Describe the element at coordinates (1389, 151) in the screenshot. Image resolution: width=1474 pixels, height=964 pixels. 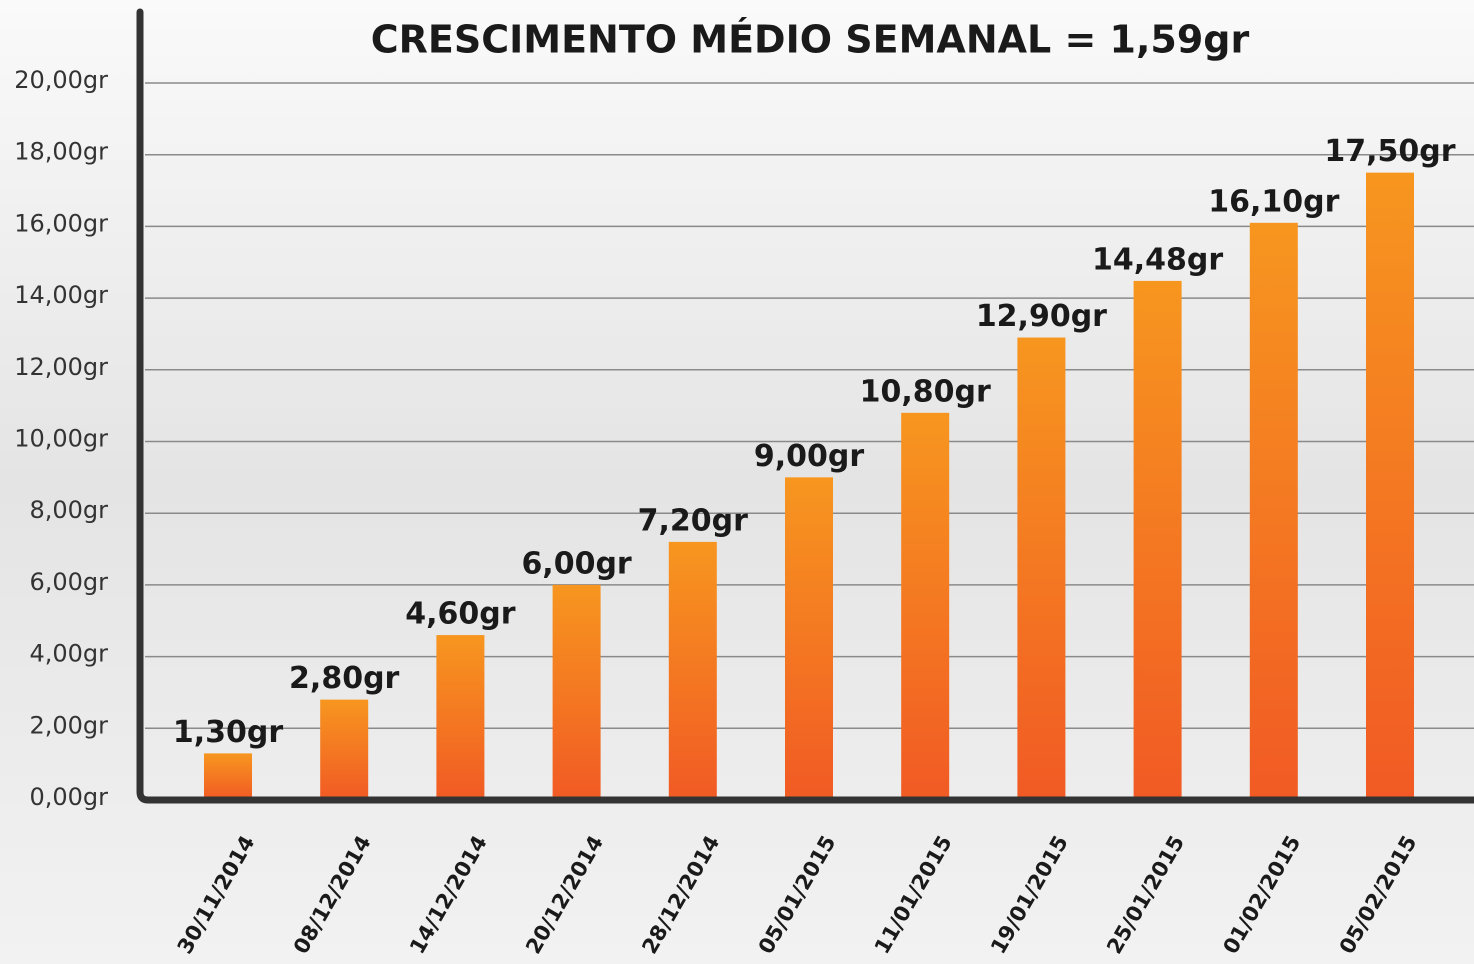
I see `value-label: 17,50gr` at that location.